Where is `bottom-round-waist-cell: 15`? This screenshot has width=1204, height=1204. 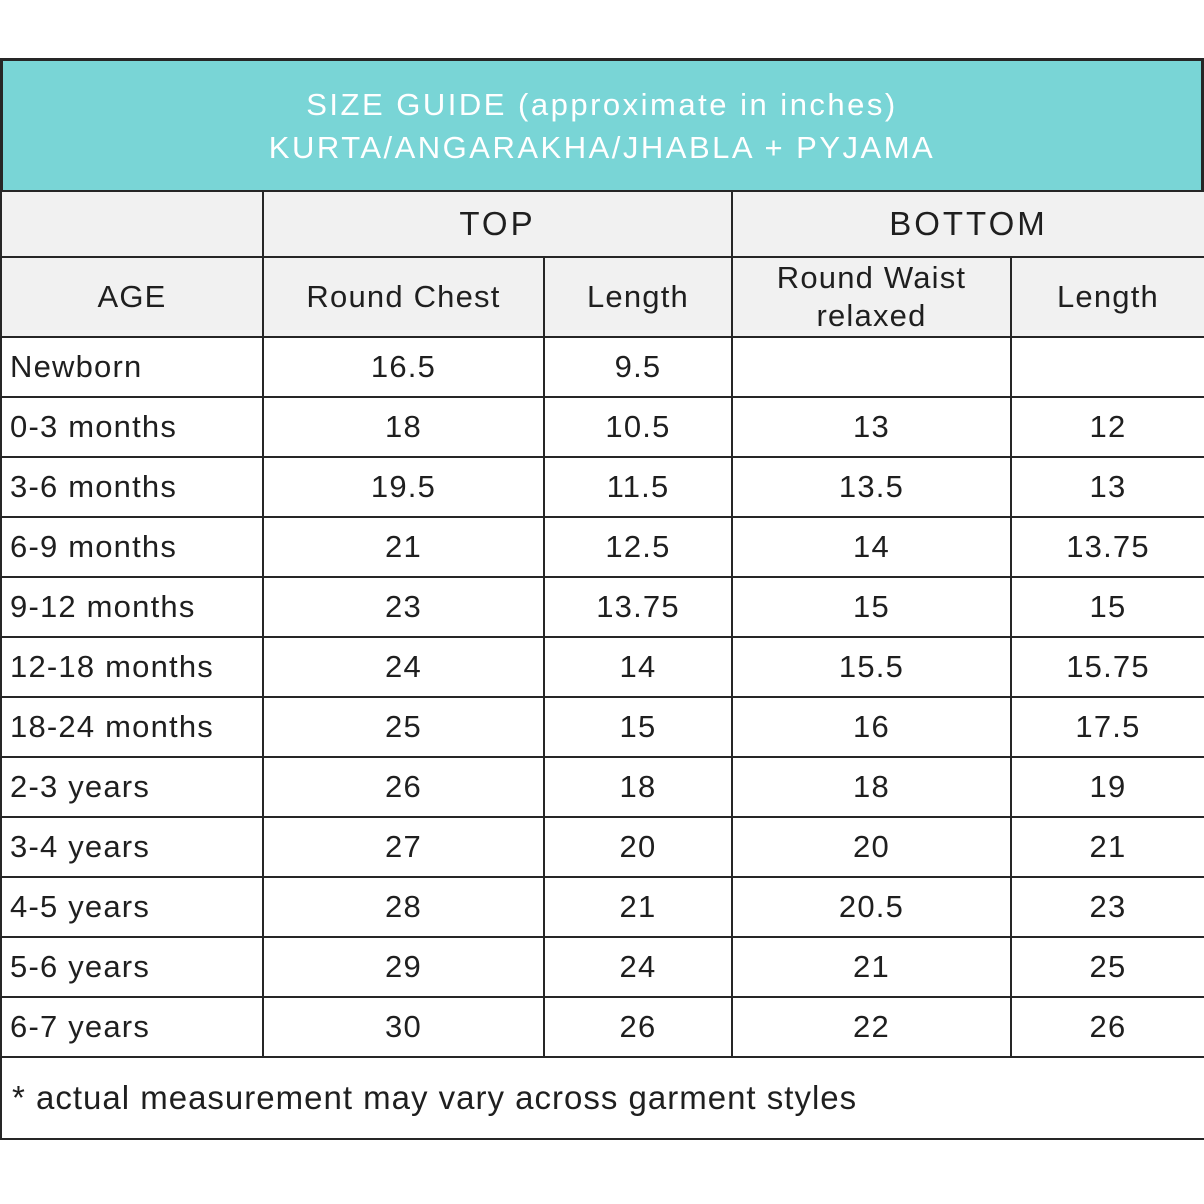
bottom-round-waist-cell: 15 is located at coordinates (871, 607).